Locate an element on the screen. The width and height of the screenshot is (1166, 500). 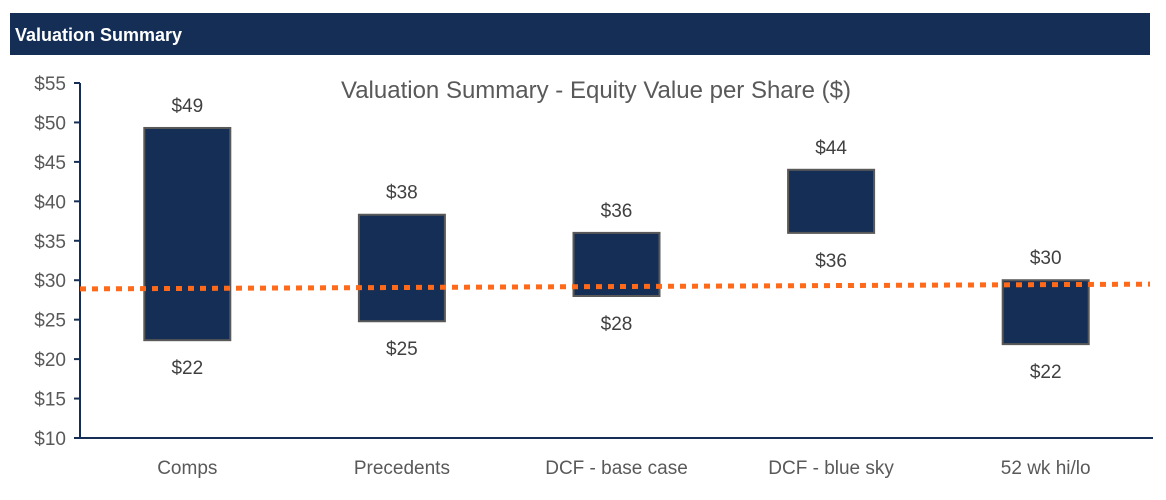
y-tick-label: $20 is located at coordinates (50, 360).